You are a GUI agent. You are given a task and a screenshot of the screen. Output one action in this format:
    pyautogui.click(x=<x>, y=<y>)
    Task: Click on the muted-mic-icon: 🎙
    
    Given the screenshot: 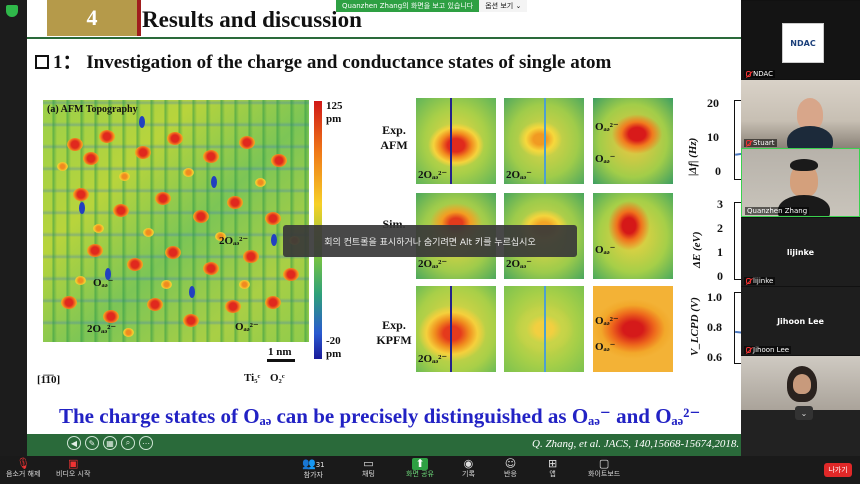 What is the action you would take?
    pyautogui.click(x=23, y=463)
    